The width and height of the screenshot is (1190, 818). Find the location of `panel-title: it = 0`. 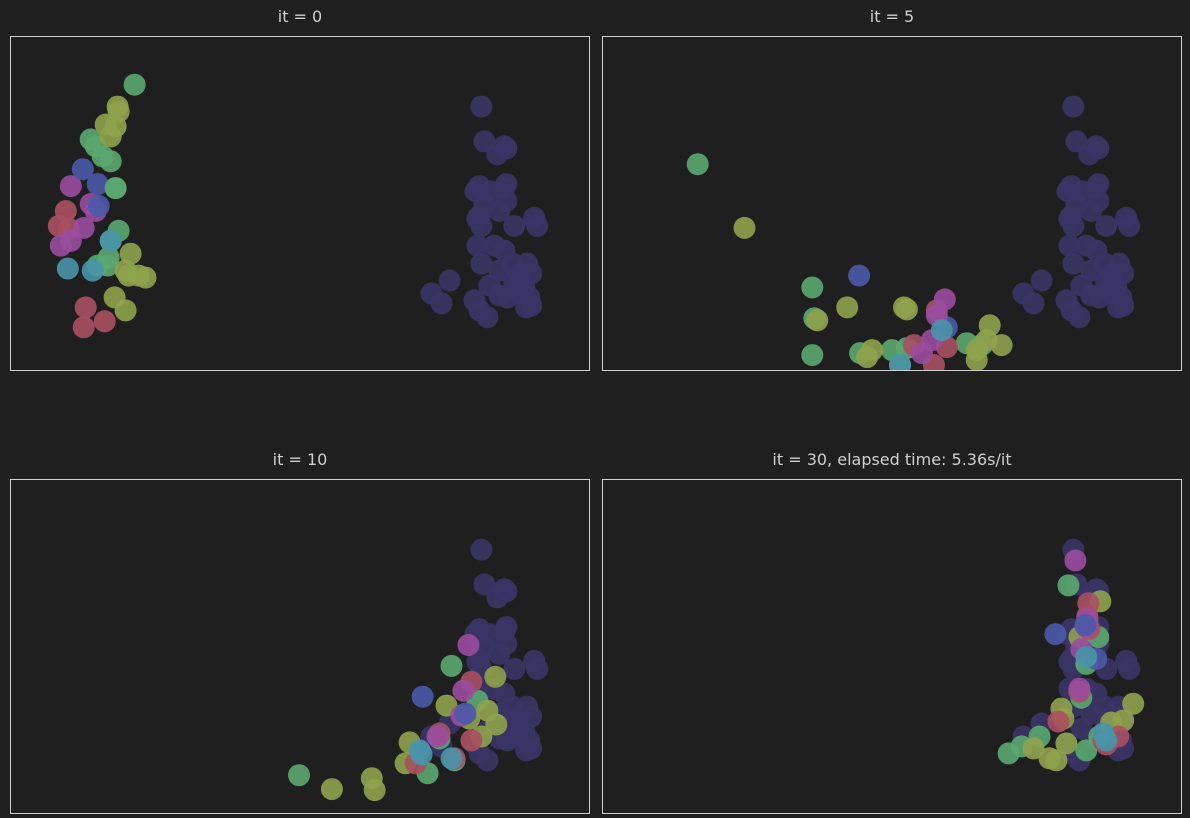

panel-title: it = 0 is located at coordinates (300, 16).